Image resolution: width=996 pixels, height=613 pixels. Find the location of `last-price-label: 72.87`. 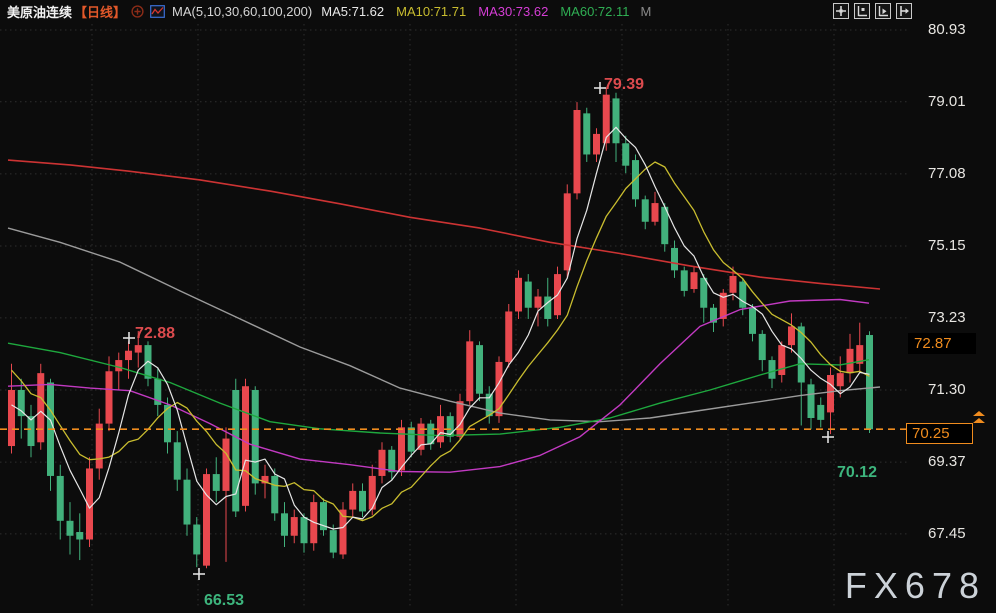

last-price-label: 72.87 is located at coordinates (942, 343).